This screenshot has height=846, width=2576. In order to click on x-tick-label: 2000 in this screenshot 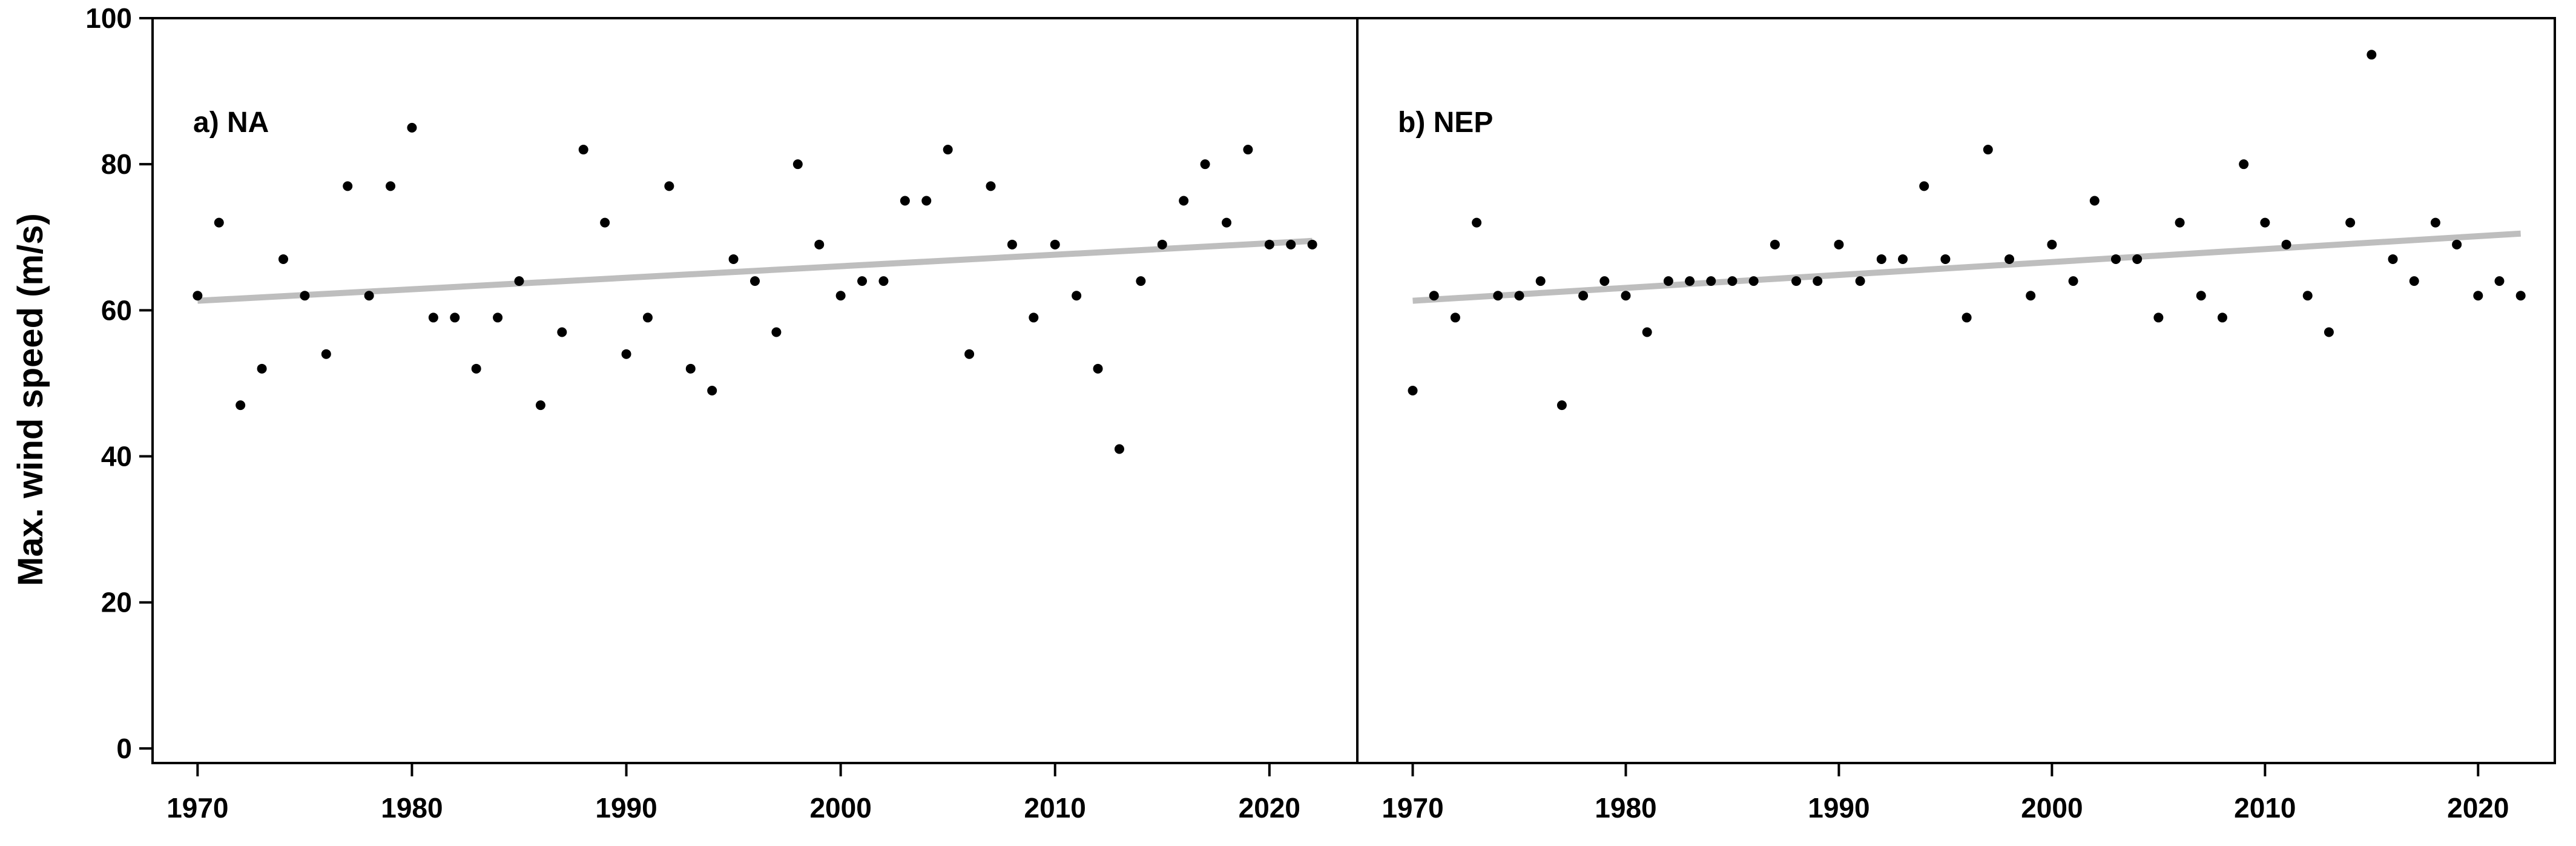, I will do `click(840, 808)`.